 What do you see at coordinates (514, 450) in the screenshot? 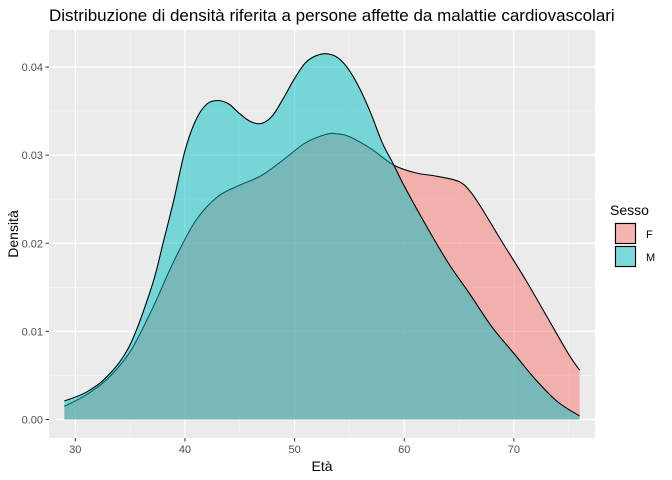
I see `x-tick-label: 70` at bounding box center [514, 450].